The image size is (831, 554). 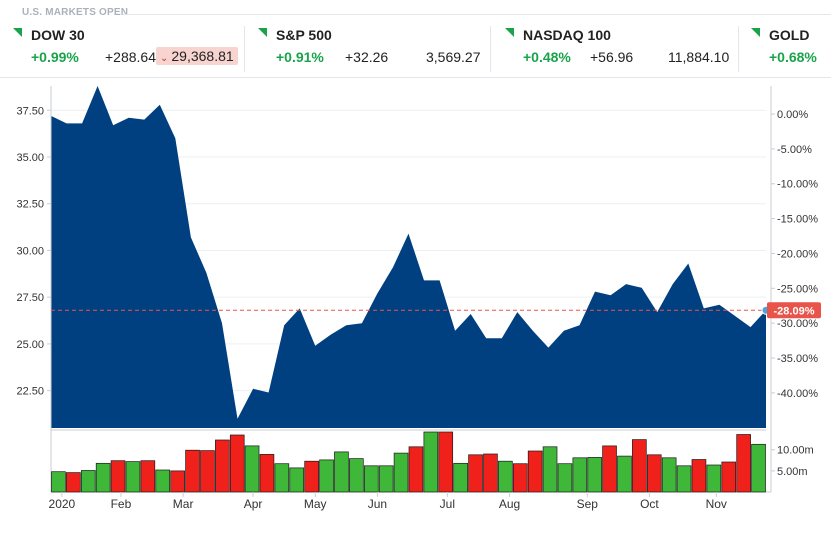 I want to click on quote-point-change: +56.96, so click(x=612, y=57).